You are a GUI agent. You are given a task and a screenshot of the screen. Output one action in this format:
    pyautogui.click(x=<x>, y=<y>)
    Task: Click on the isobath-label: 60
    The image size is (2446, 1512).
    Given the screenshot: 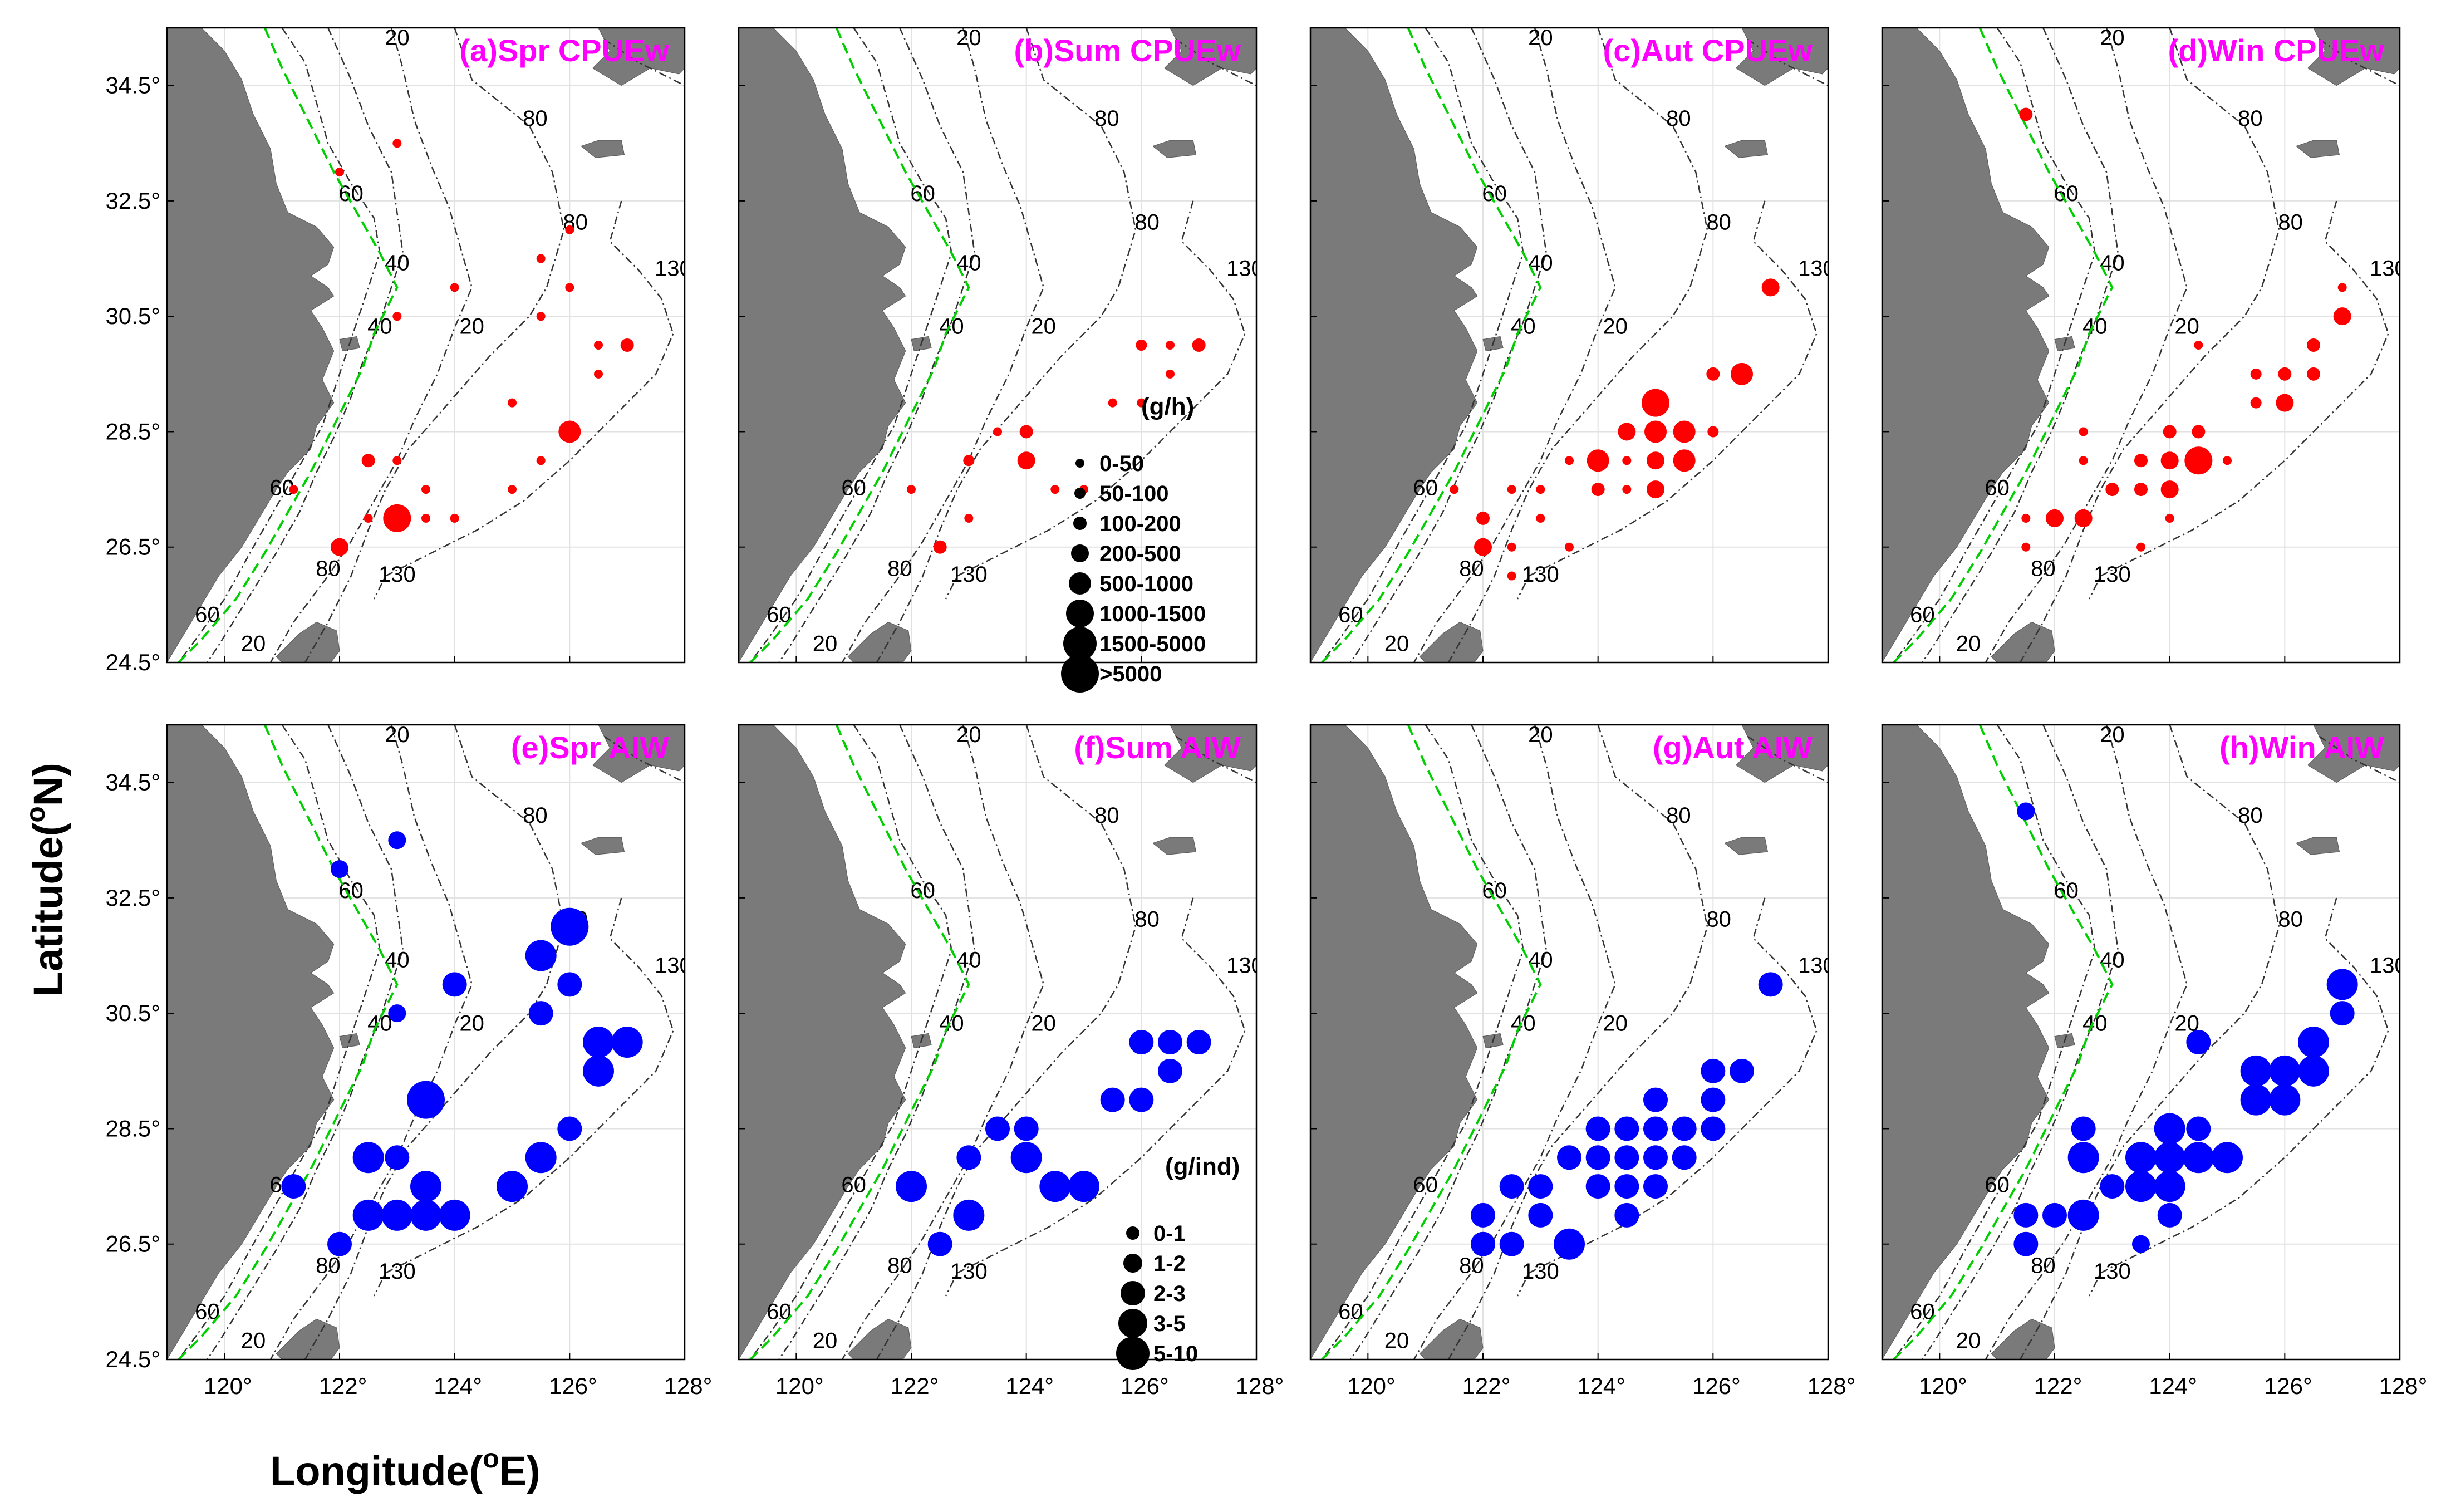 What is the action you would take?
    pyautogui.click(x=853, y=487)
    